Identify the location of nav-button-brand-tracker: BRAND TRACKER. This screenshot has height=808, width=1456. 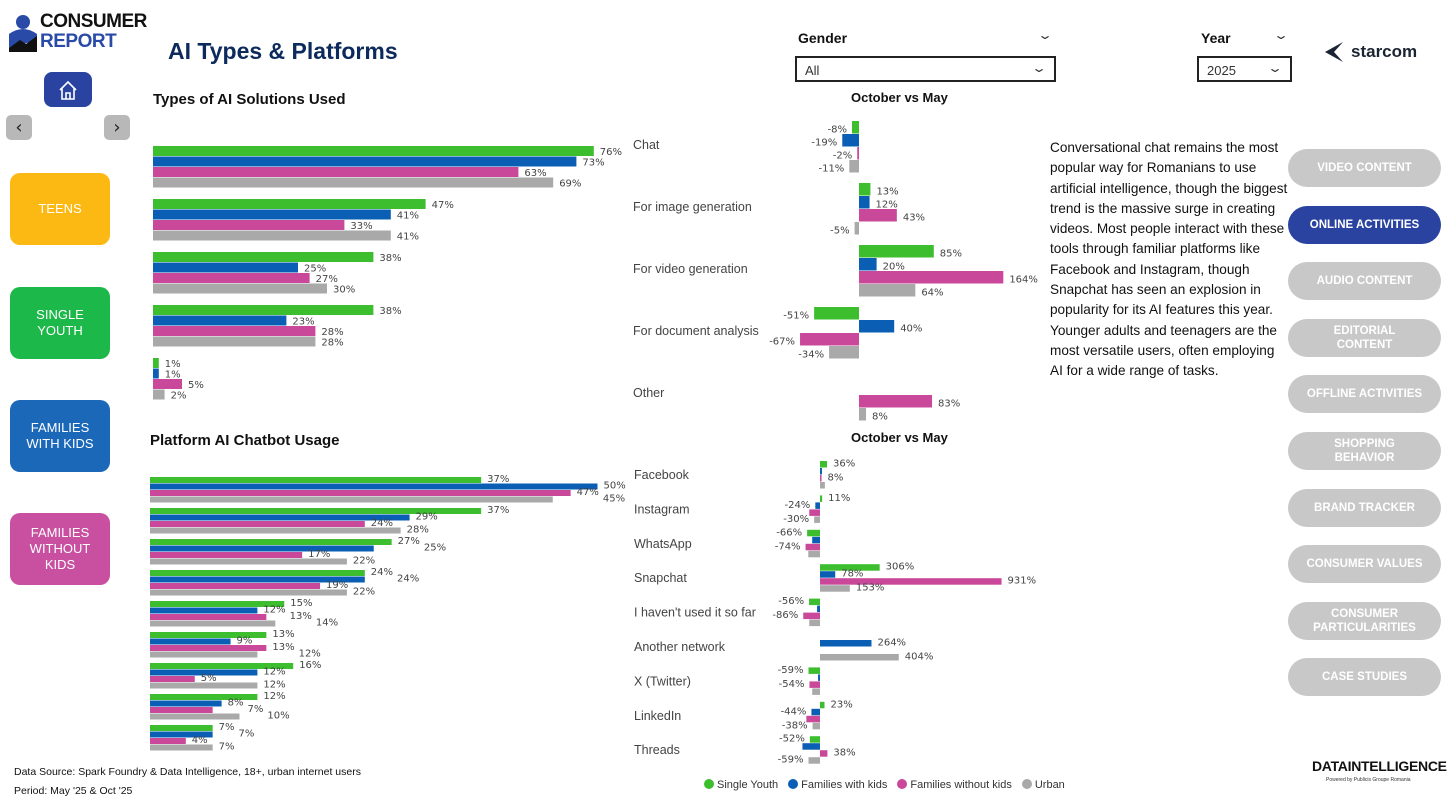
(1364, 507).